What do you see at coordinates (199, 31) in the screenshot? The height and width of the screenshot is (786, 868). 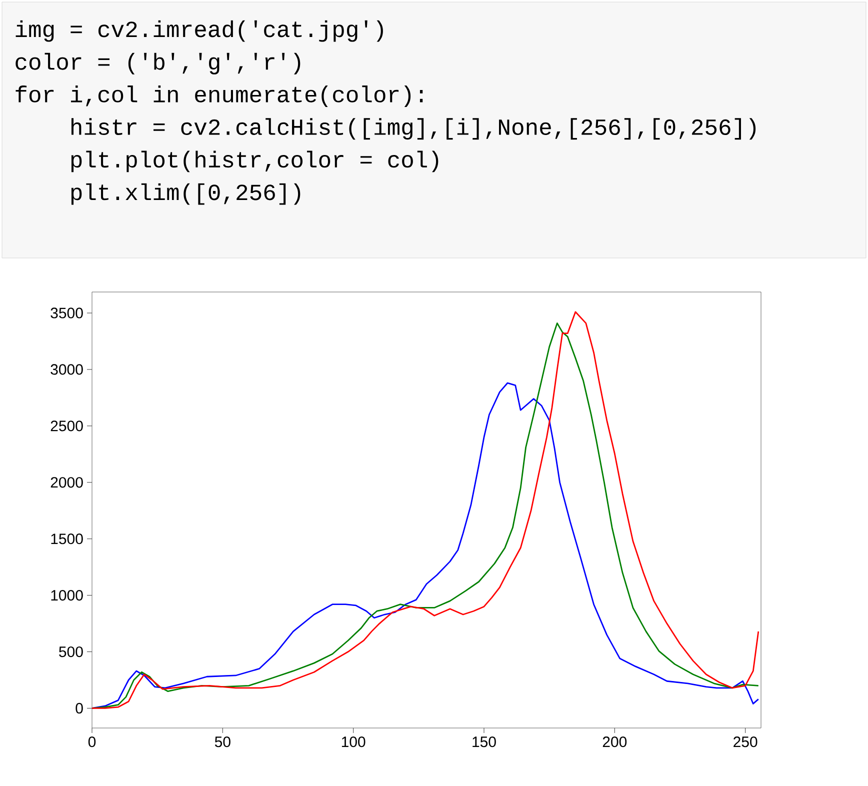 I see `text: img = cv2.imread('cat.jpg')` at bounding box center [199, 31].